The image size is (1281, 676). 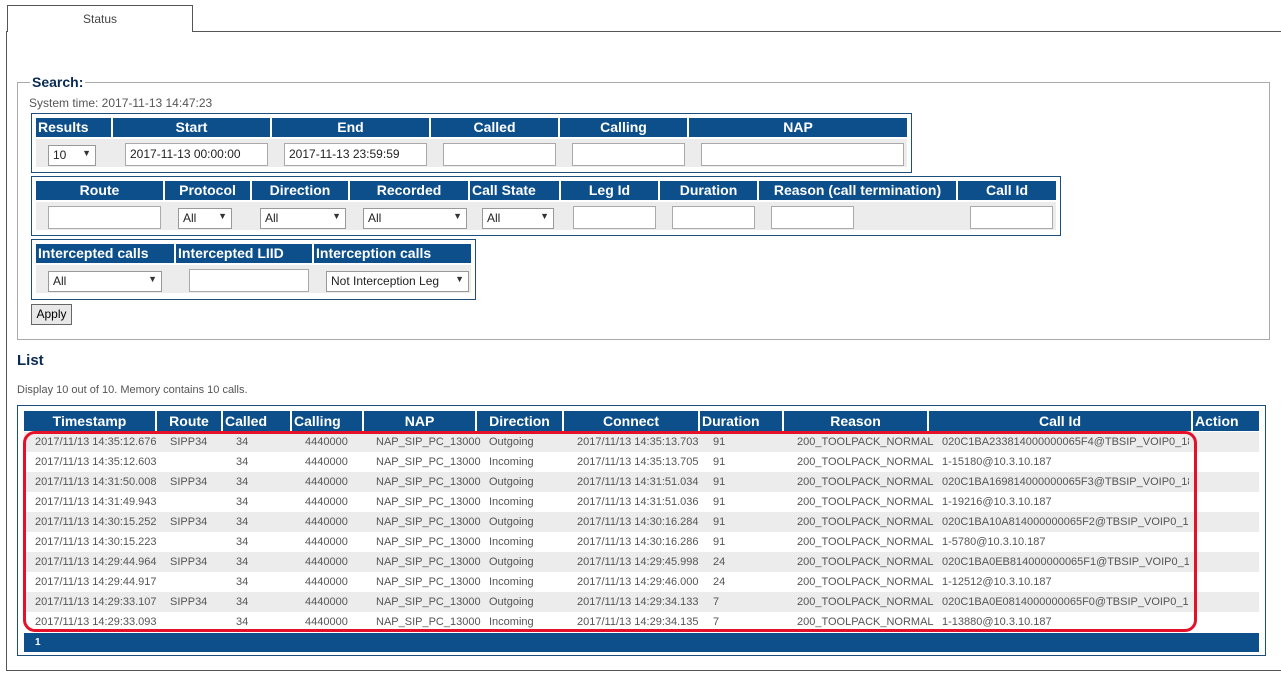 What do you see at coordinates (802, 154) in the screenshot?
I see `nap-input` at bounding box center [802, 154].